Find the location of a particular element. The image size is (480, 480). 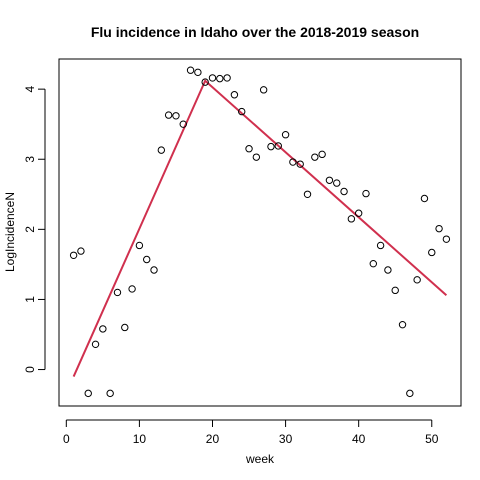

y-tick-label: 1 is located at coordinates (30, 299).